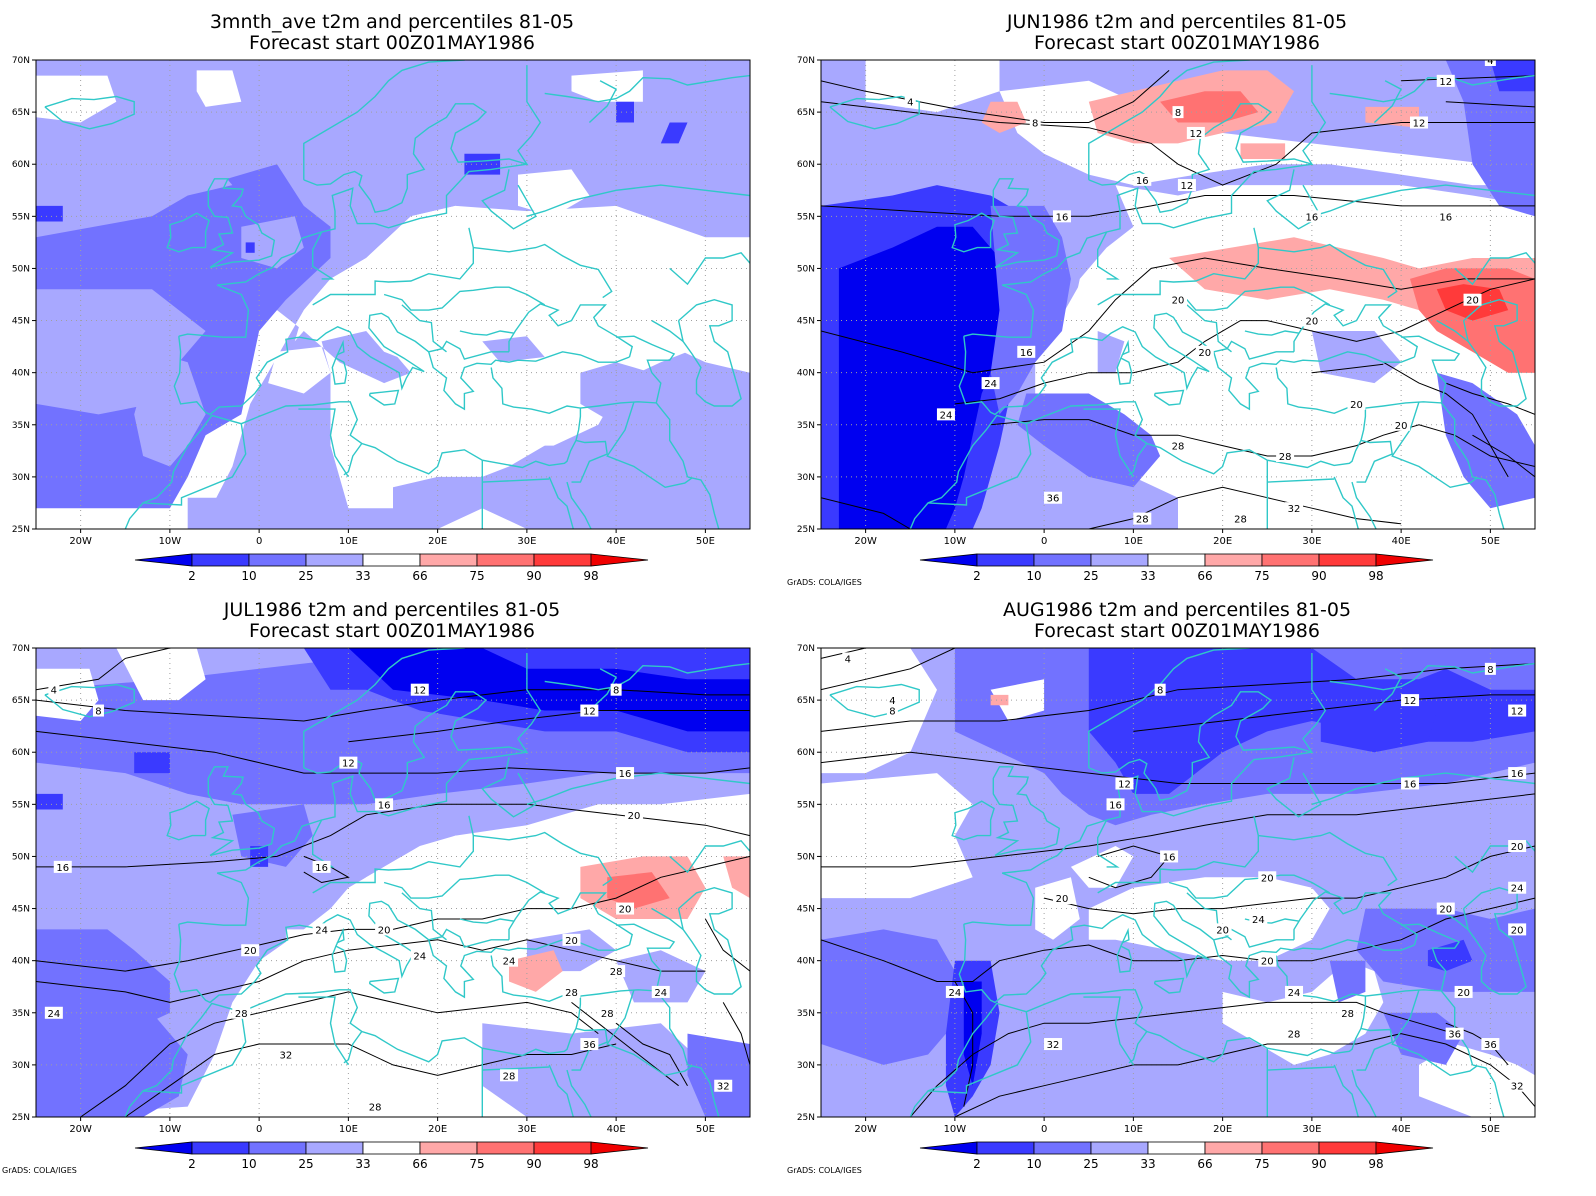 This screenshot has height=1196, width=1596. Describe the element at coordinates (806, 478) in the screenshot. I see `y-tick-label: 30N` at that location.